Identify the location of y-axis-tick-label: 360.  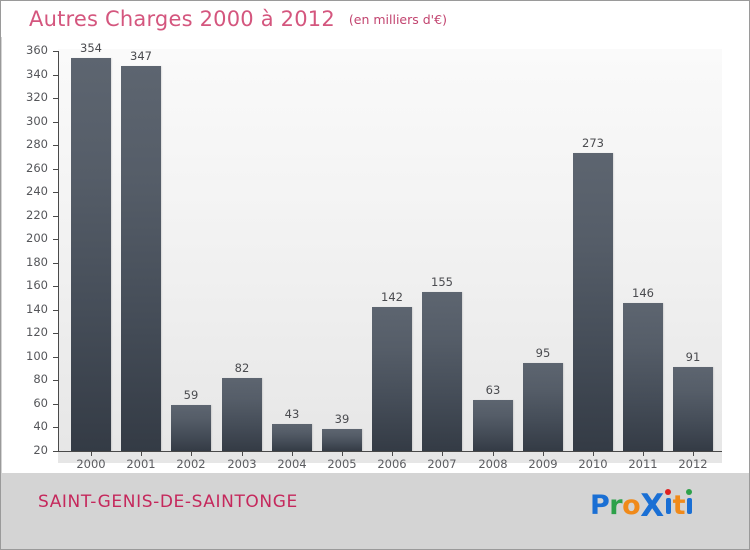
(37, 50).